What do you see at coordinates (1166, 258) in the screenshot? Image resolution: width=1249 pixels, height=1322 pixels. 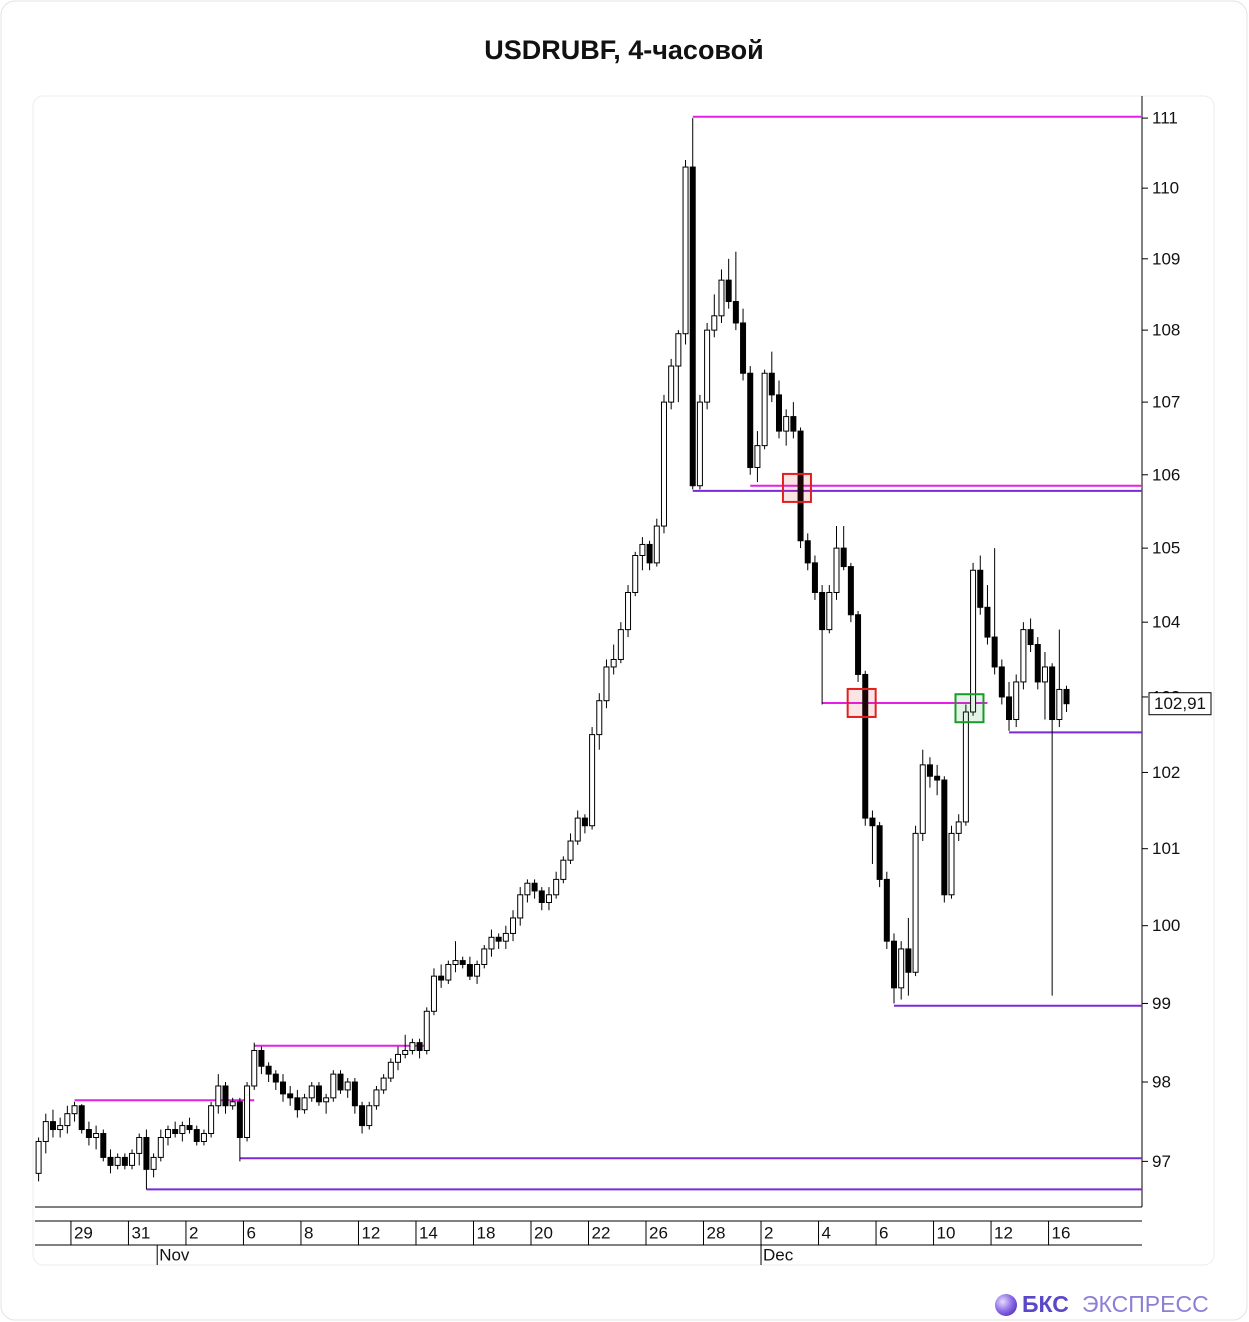 I see `y-tick-label: 109` at bounding box center [1166, 258].